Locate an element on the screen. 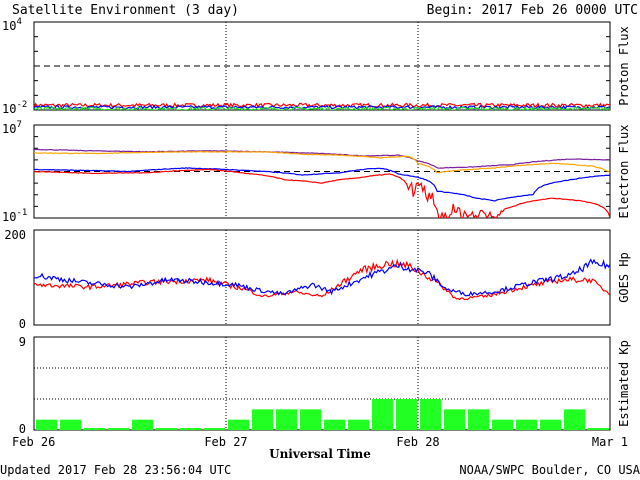 This screenshot has height=480, width=640. x-axis: Feb 26 Feb 27 Feb 28 Mar 1 is located at coordinates (320, 442).